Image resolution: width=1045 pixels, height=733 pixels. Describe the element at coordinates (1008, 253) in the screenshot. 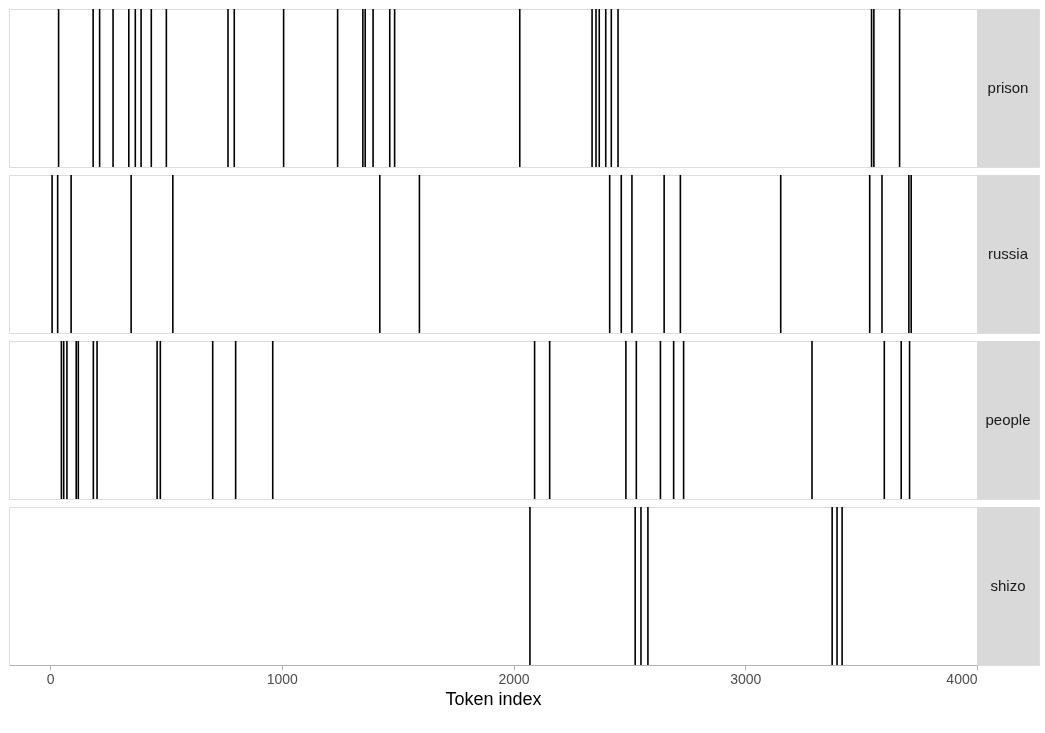

I see `text: russia` at that location.